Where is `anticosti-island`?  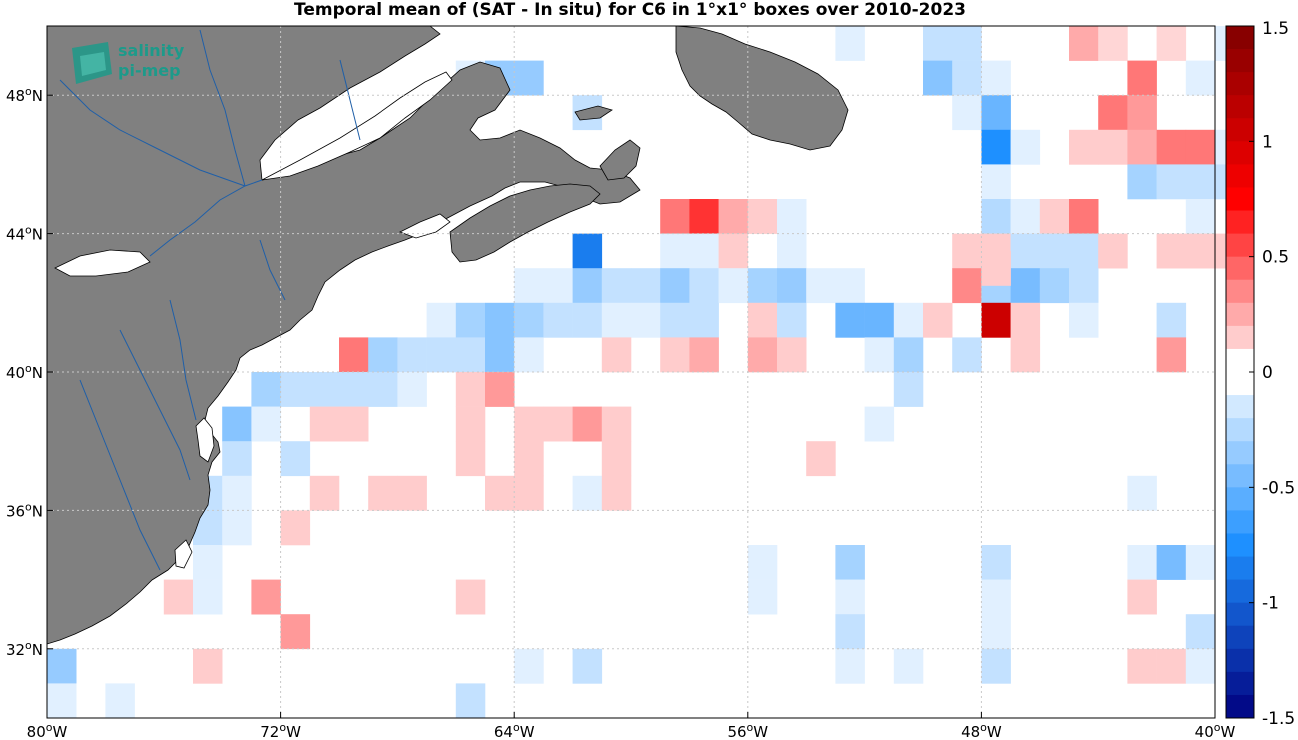
anticosti-island is located at coordinates (593, 113).